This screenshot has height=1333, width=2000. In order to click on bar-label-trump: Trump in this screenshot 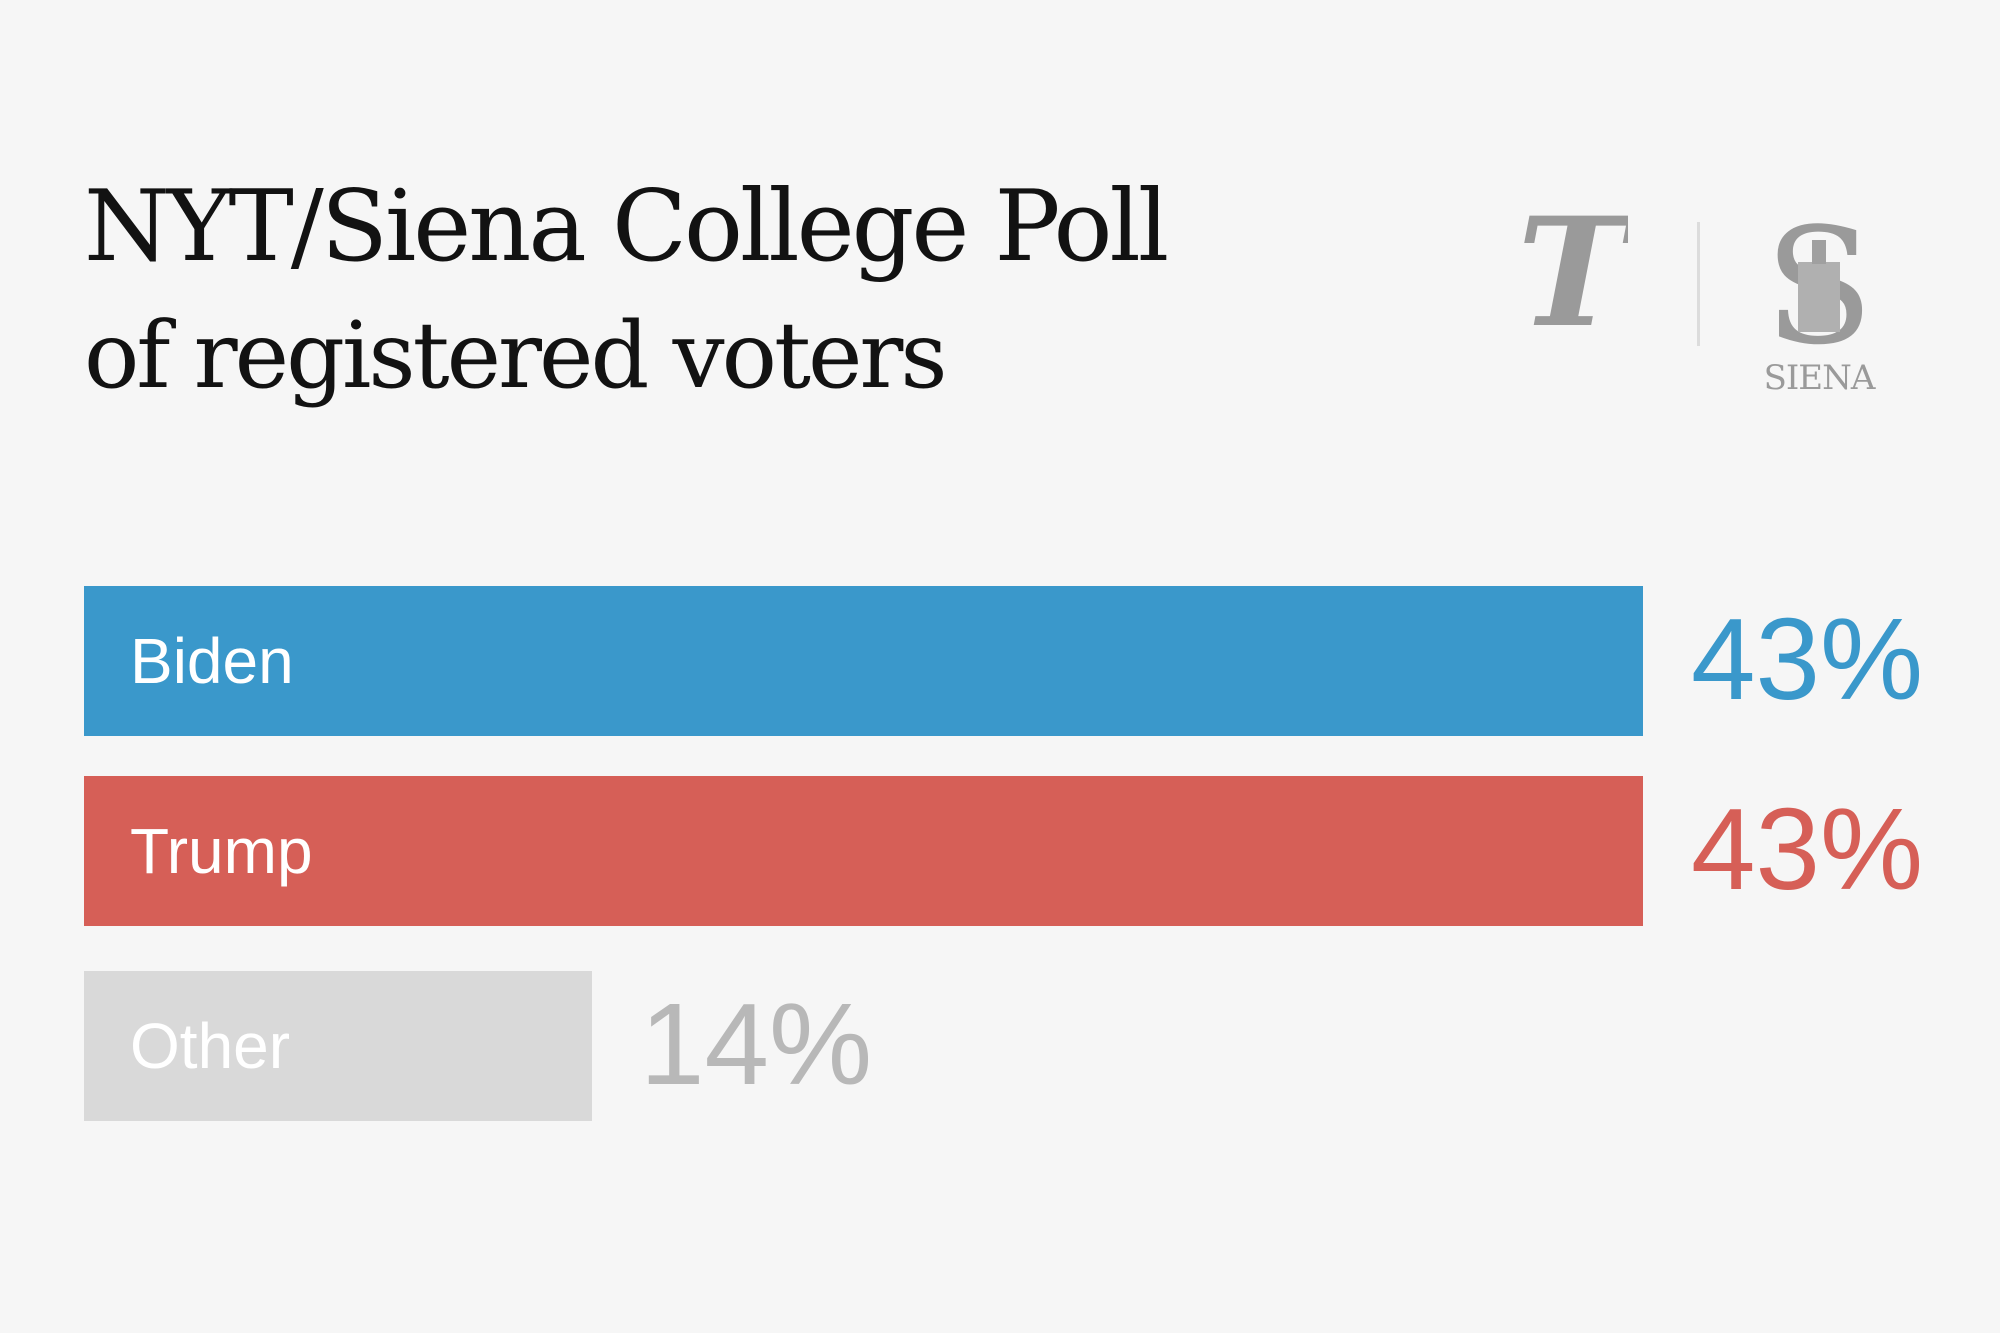, I will do `click(221, 851)`.